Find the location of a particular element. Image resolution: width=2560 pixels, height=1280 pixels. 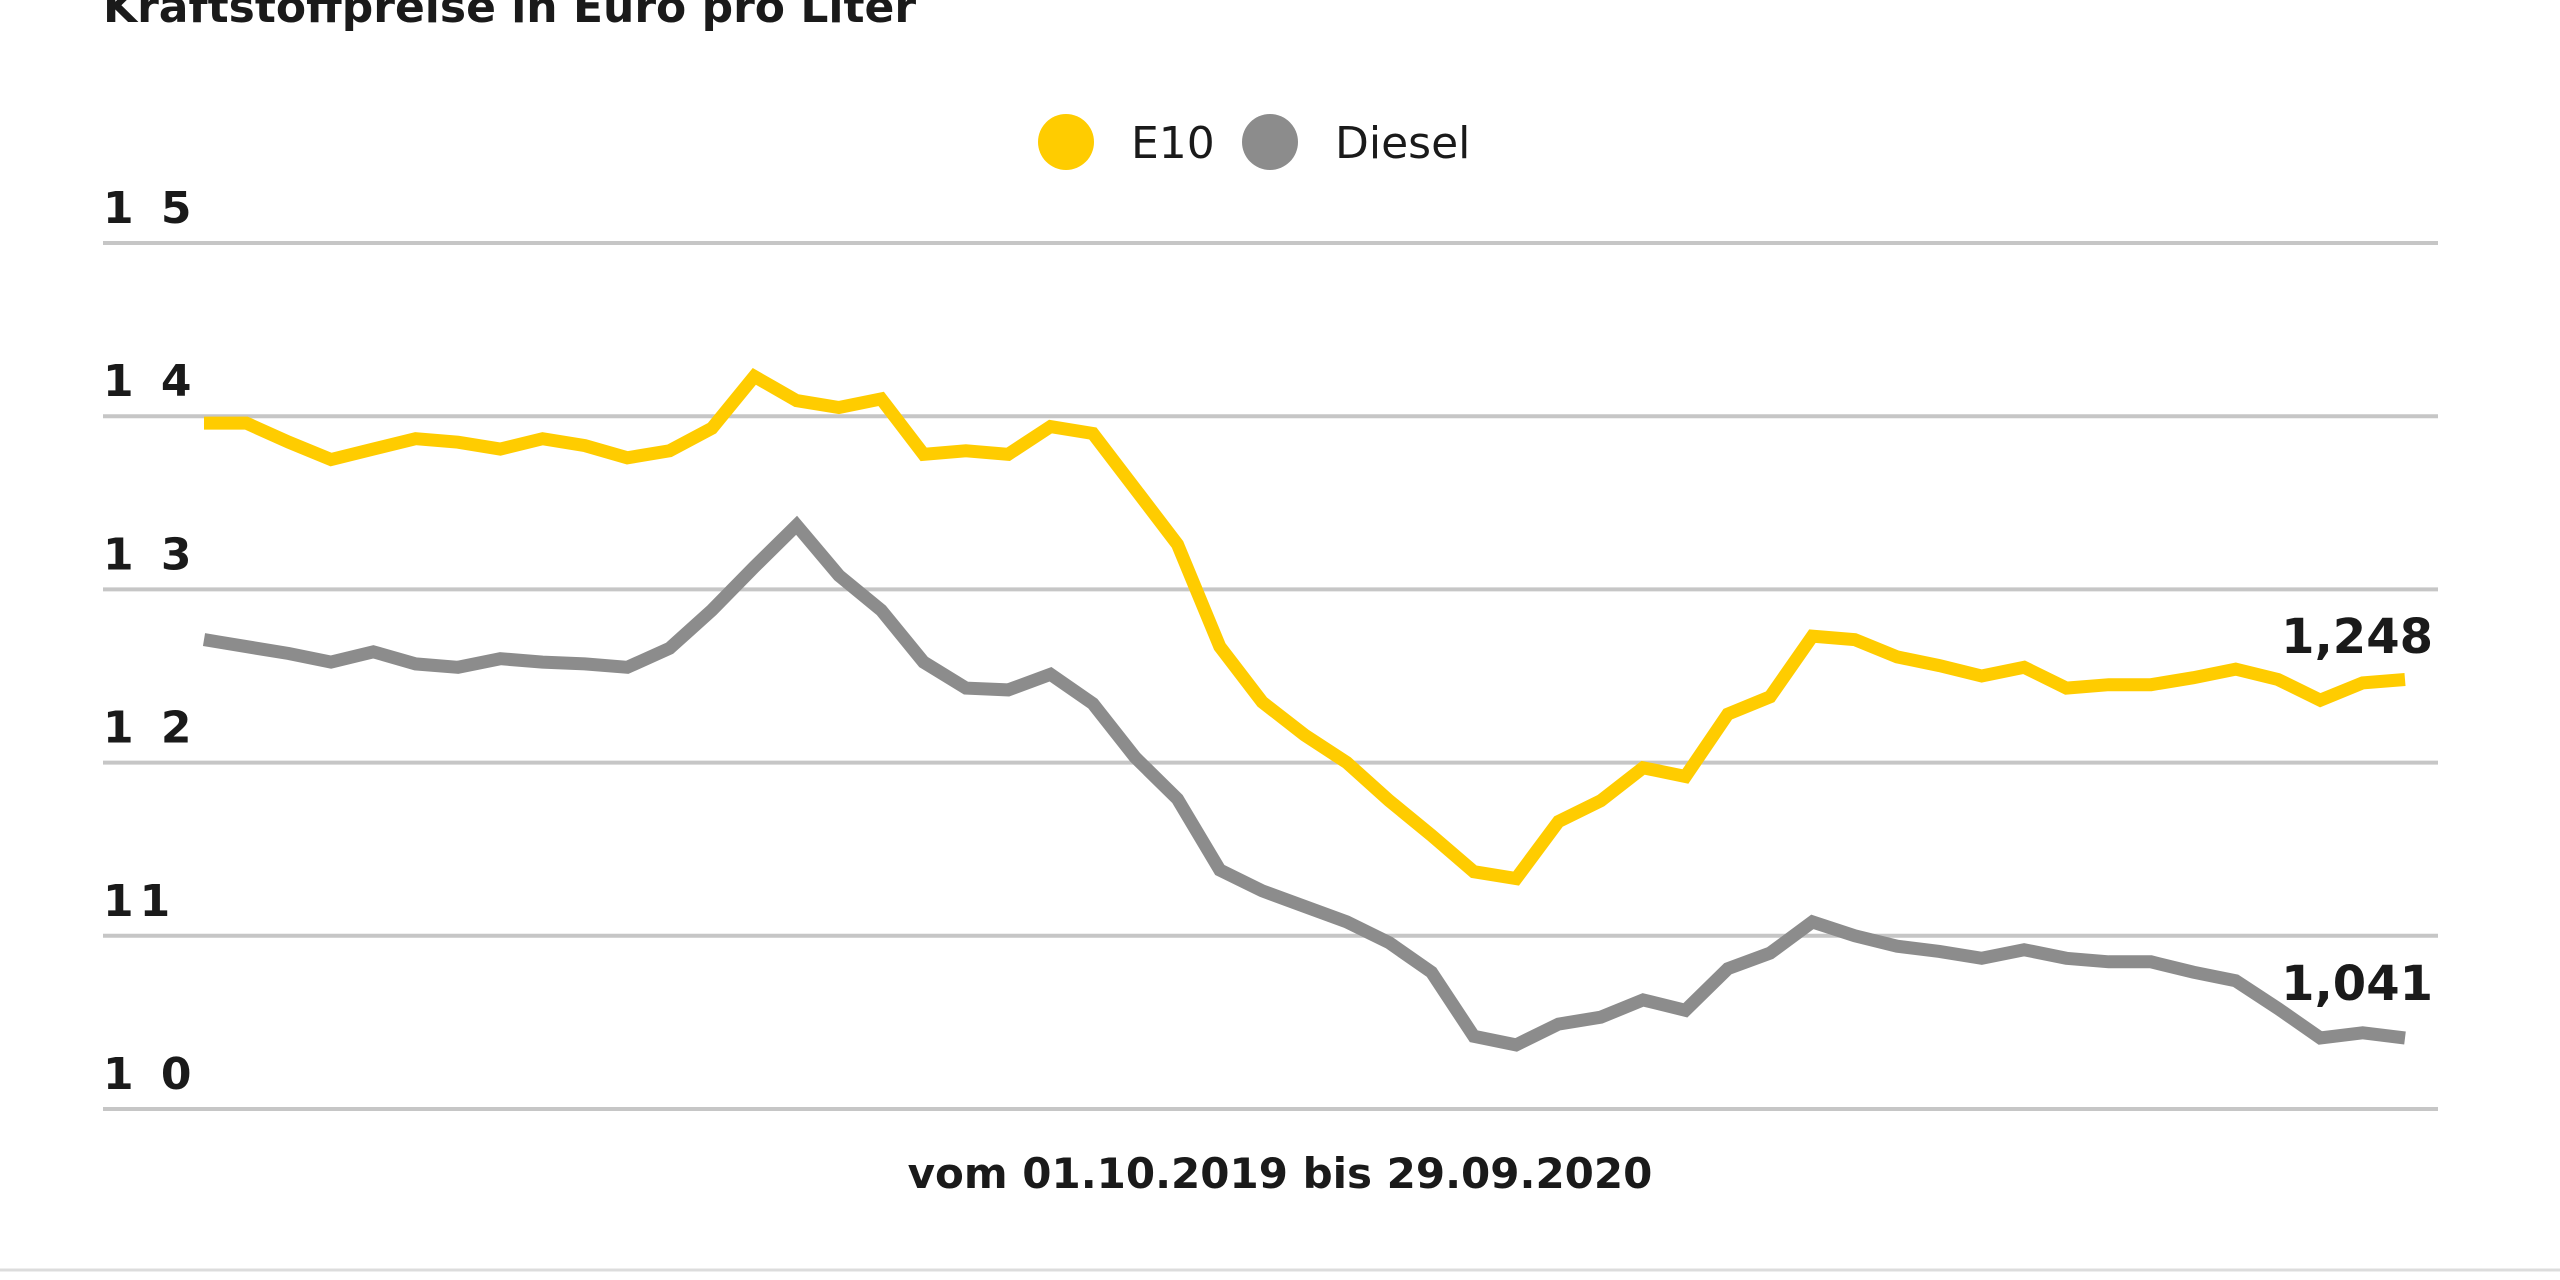

x-axis-caption: vom 01.10.2019 bis 29.09.2020 is located at coordinates (1280, 1173).